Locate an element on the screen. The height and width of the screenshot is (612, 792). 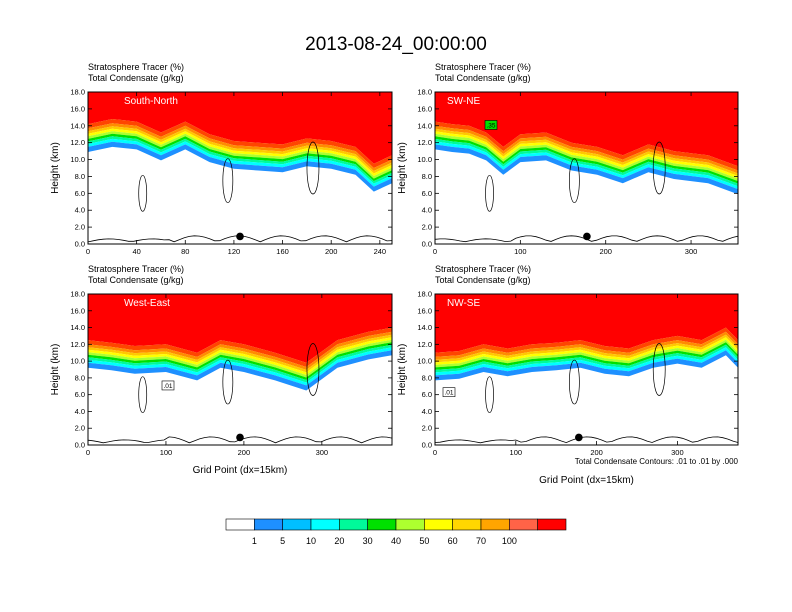
colorbar-label: 50 is located at coordinates (424, 541).